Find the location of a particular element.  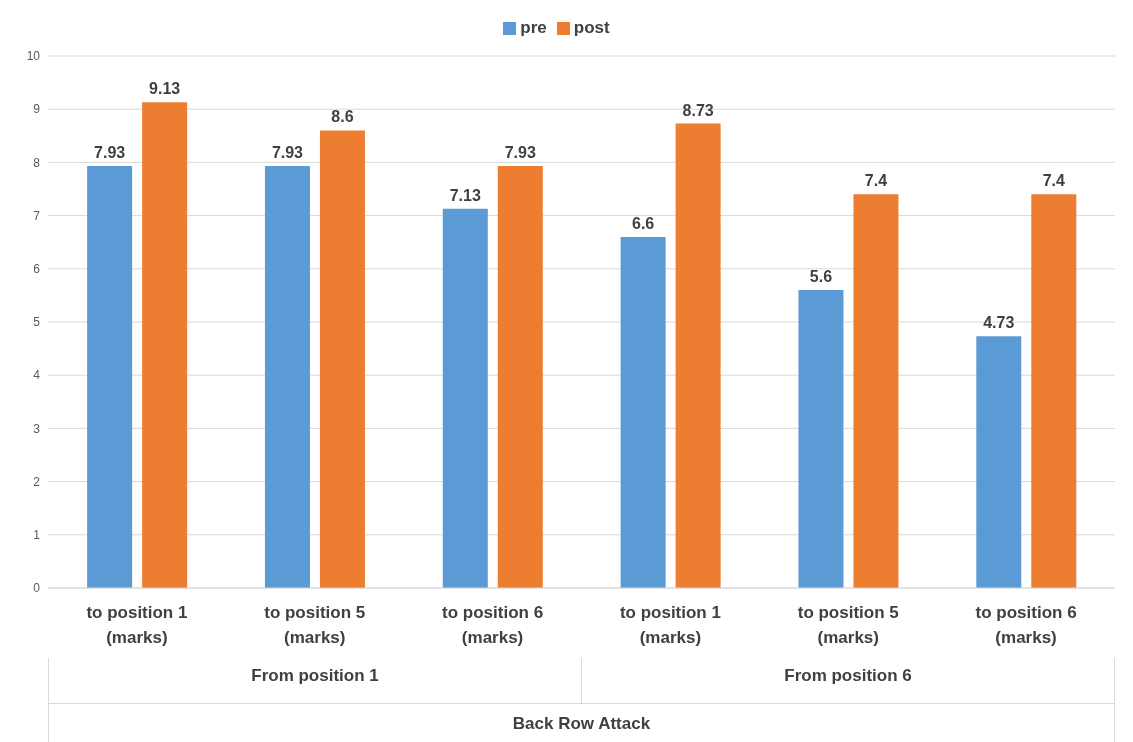

data-label: 9.13 is located at coordinates (165, 89).